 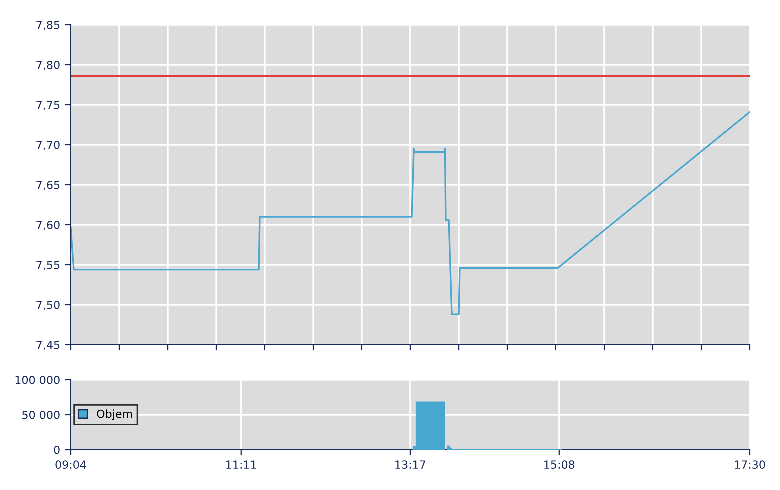 I want to click on x-tick-label: 15:08, so click(x=559, y=465).